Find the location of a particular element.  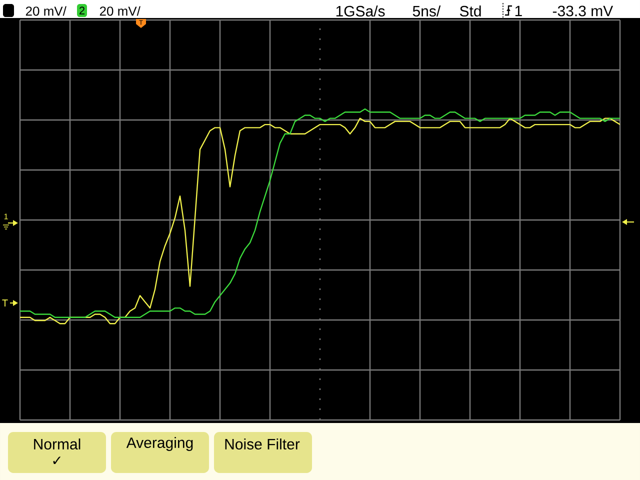

text: 2 is located at coordinates (82, 10).